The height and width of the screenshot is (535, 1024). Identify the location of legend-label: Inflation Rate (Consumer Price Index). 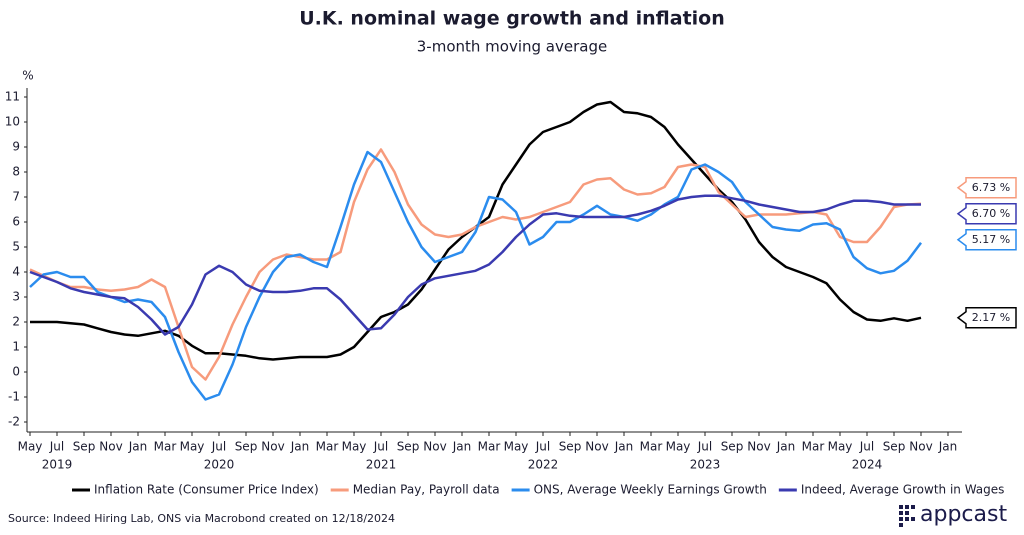
(206, 490).